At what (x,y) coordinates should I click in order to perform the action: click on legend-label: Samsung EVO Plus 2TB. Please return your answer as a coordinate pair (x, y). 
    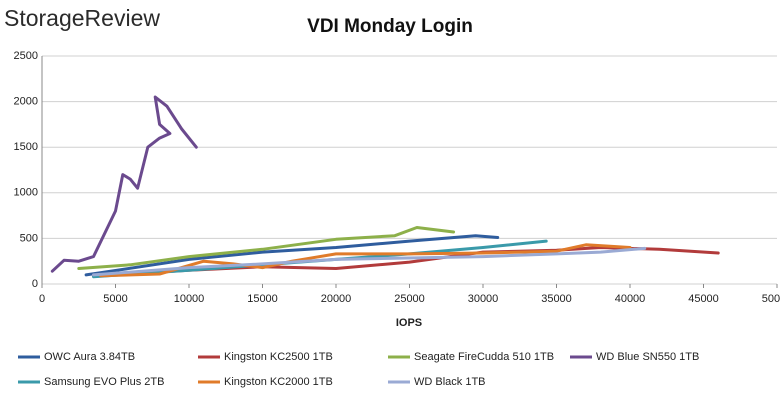
    Looking at the image, I should click on (104, 382).